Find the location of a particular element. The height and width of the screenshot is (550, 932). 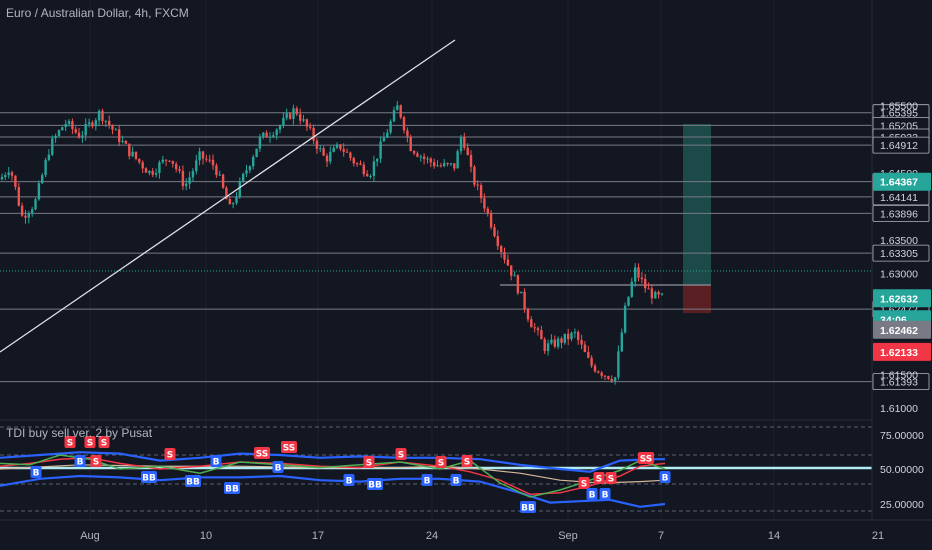

price-tag-entry is located at coordinates (902, 329).